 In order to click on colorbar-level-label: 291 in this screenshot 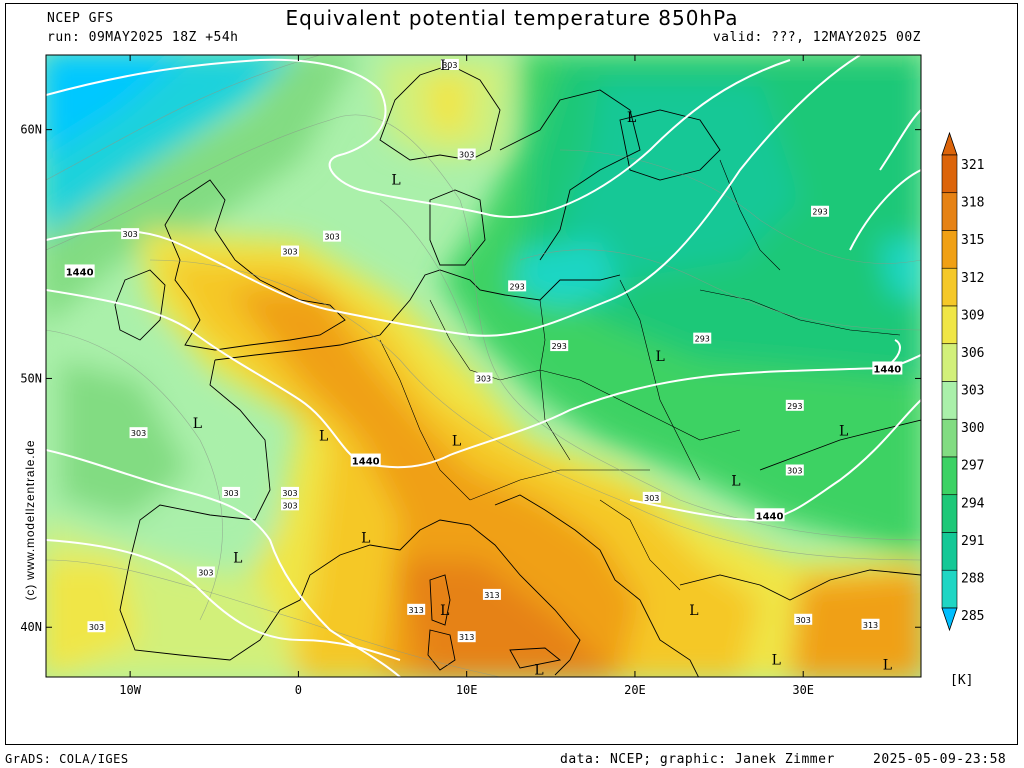, I will do `click(972, 541)`.